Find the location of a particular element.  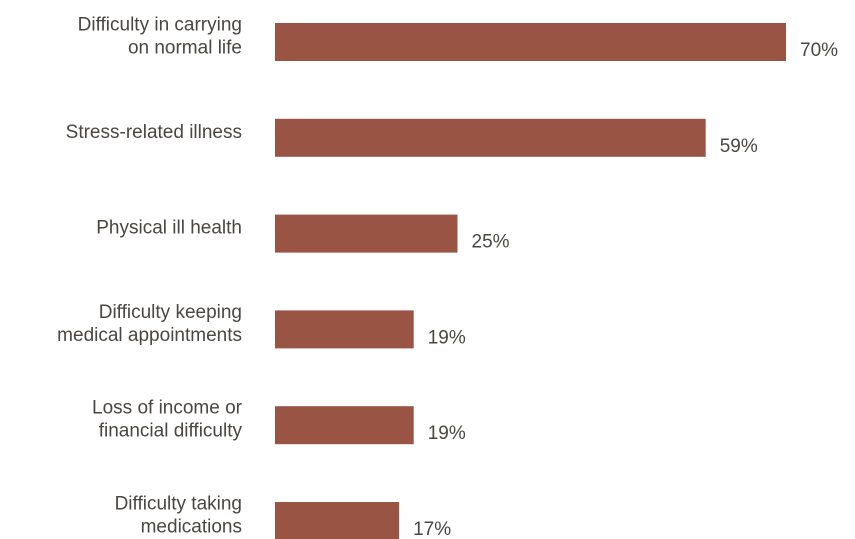

category-label-line: Difficulty in carrying is located at coordinates (160, 25).